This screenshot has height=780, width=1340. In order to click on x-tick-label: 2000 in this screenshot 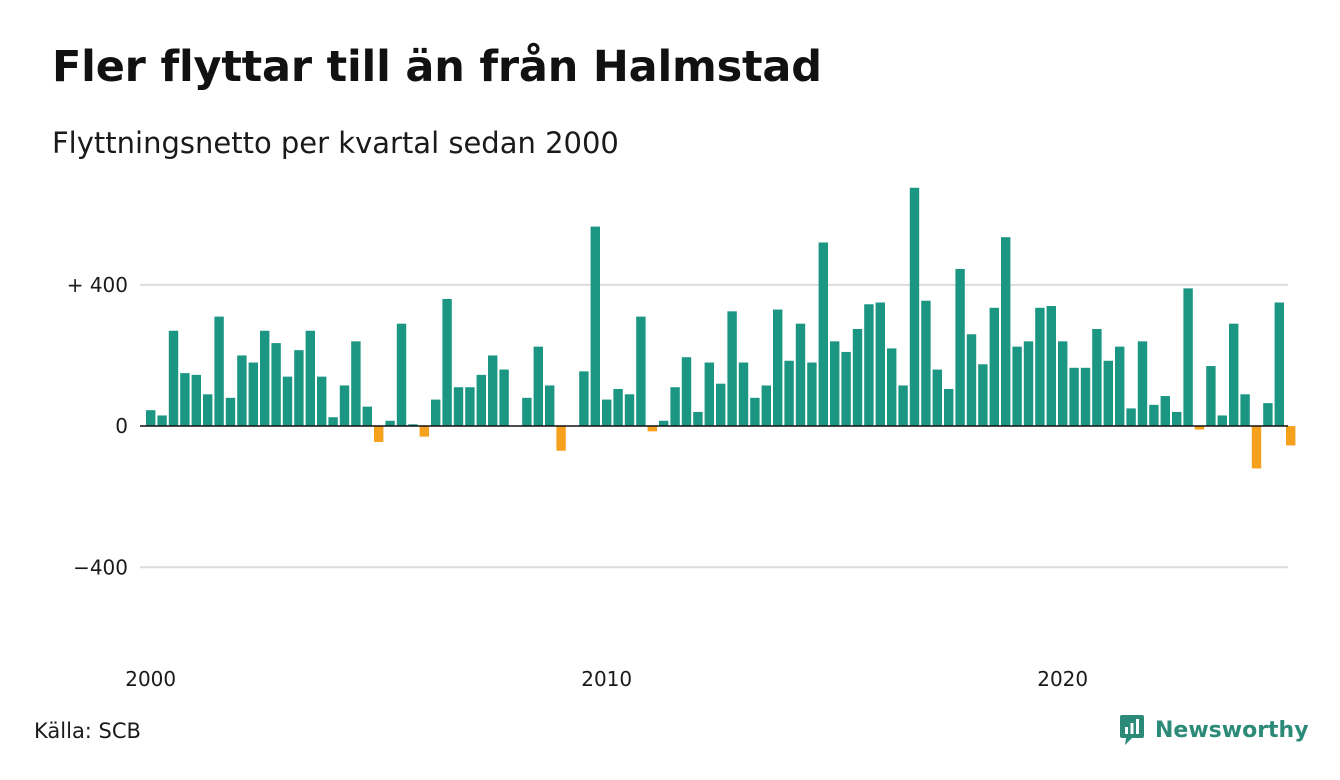, I will do `click(150, 679)`.